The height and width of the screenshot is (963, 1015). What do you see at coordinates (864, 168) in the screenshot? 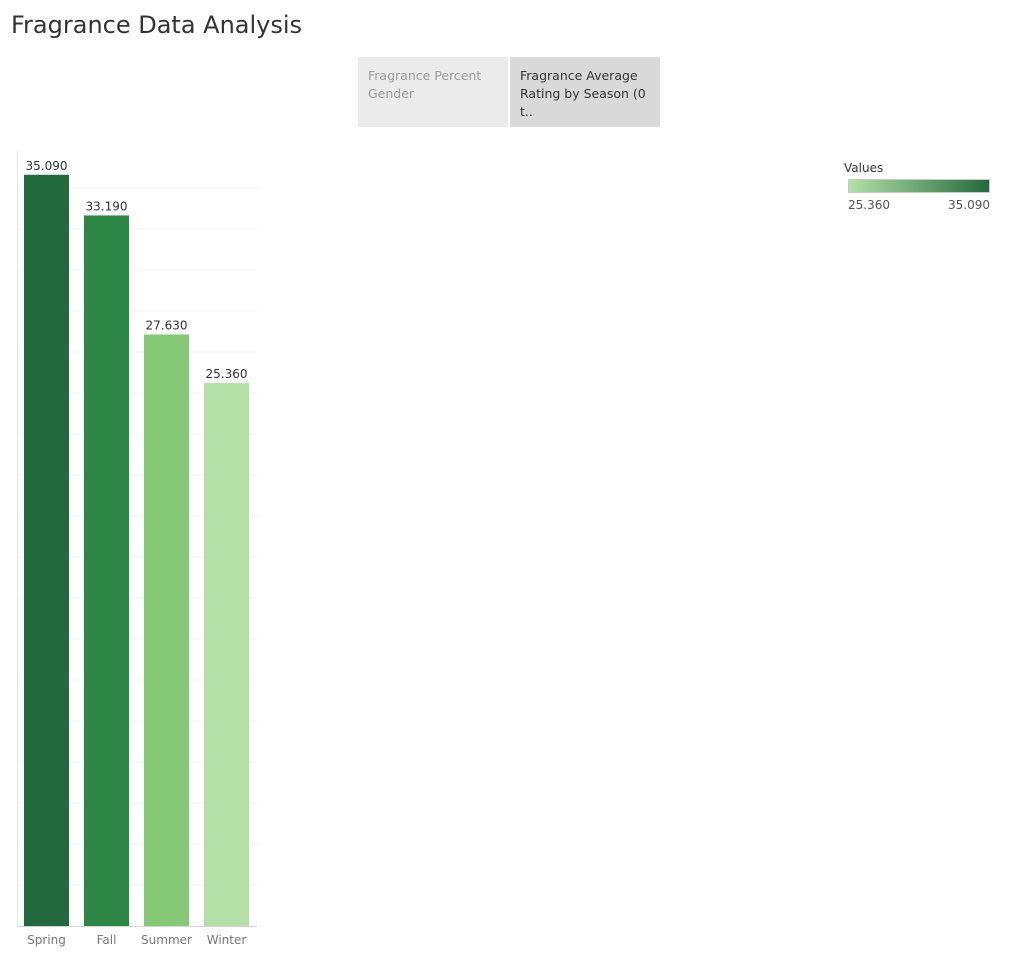
I see `legend-title: Values` at bounding box center [864, 168].